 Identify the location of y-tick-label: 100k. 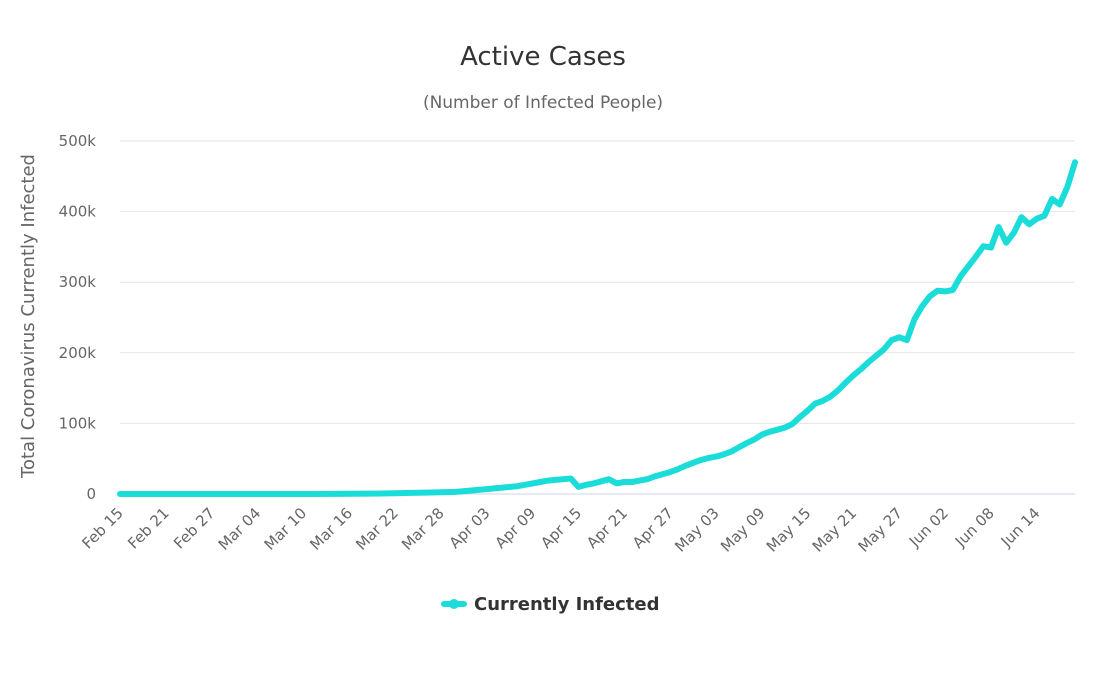
(78, 423).